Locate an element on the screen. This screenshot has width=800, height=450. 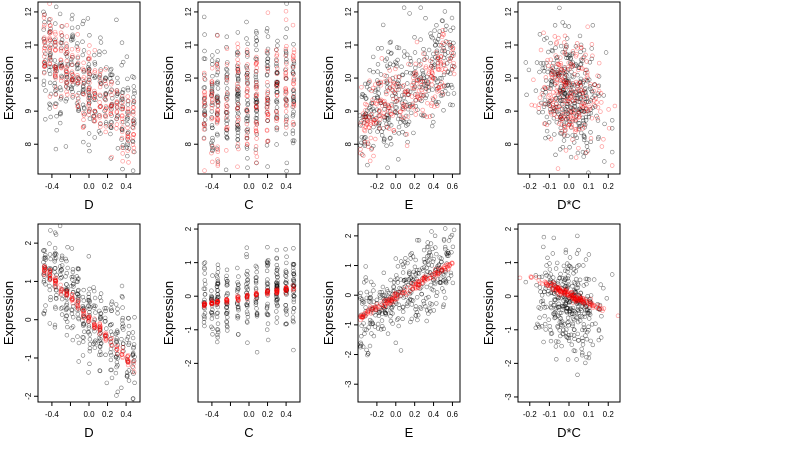
y-tick-label: 1 is located at coordinates (28, 281).